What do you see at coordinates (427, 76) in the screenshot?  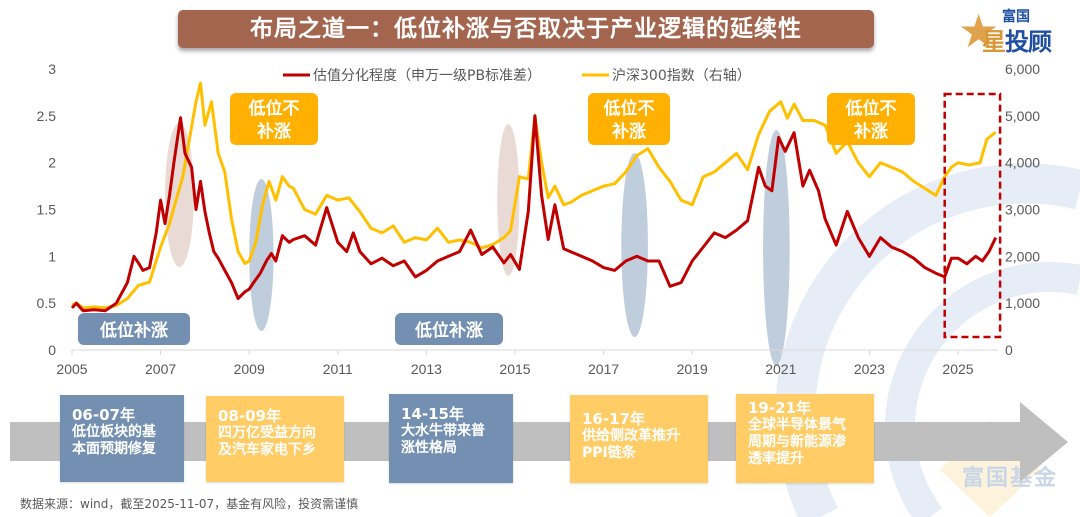 I see `legend-label-red: 估值分化程度（申万一级PB标准差）` at bounding box center [427, 76].